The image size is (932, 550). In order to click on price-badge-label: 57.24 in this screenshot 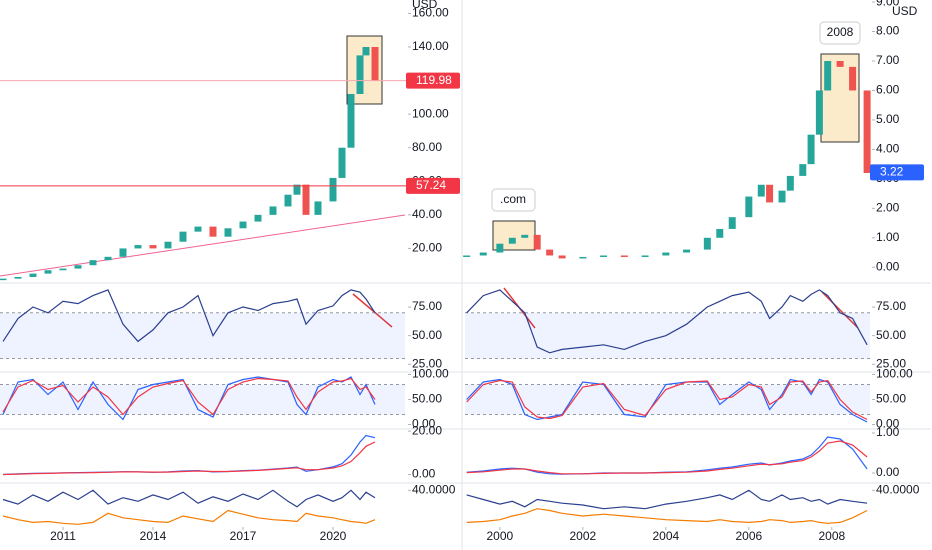, I will do `click(431, 185)`.